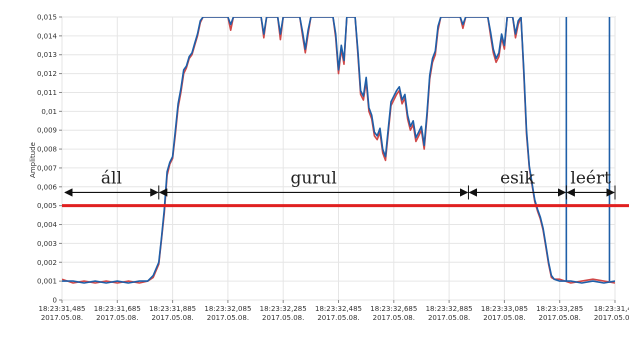 Image resolution: width=629 pixels, height=345 pixels. What do you see at coordinates (283, 309) in the screenshot?
I see `x-tick-time: 18:23:32,285` at bounding box center [283, 309].